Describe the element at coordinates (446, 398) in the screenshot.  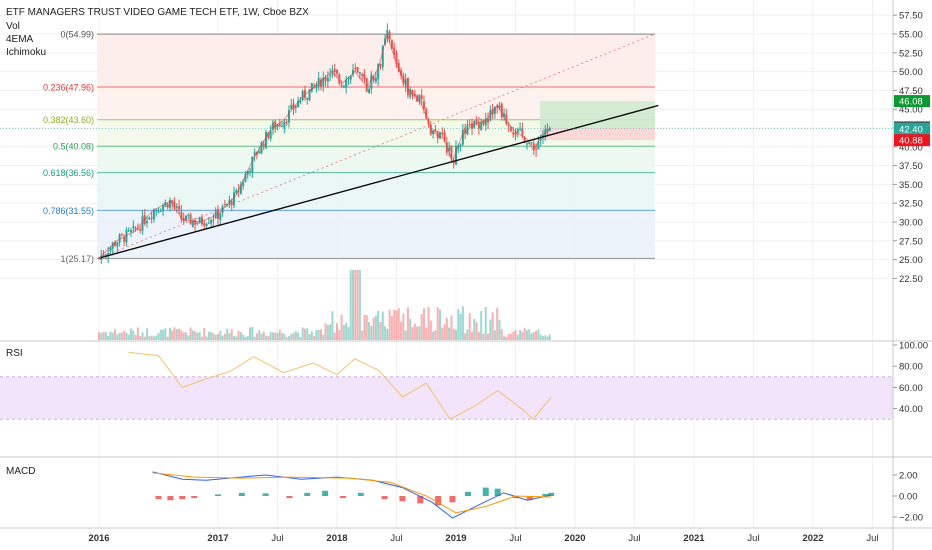
I see `rsi-band` at that location.